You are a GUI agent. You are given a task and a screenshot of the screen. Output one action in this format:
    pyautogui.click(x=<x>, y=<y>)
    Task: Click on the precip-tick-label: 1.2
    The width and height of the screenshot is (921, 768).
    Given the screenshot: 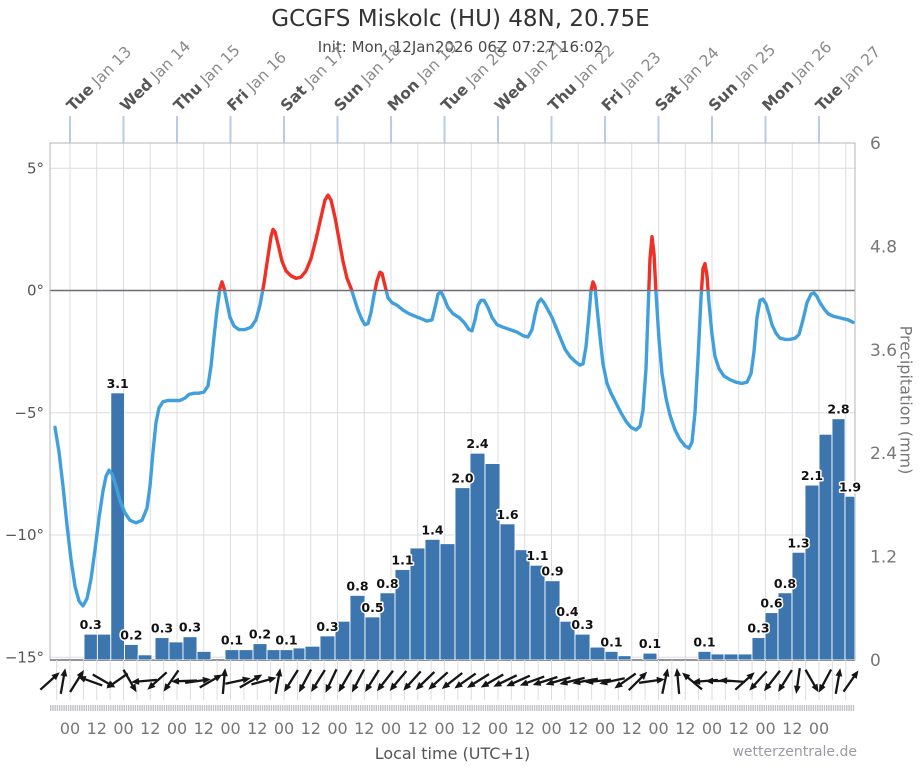 What is the action you would take?
    pyautogui.click(x=883, y=558)
    